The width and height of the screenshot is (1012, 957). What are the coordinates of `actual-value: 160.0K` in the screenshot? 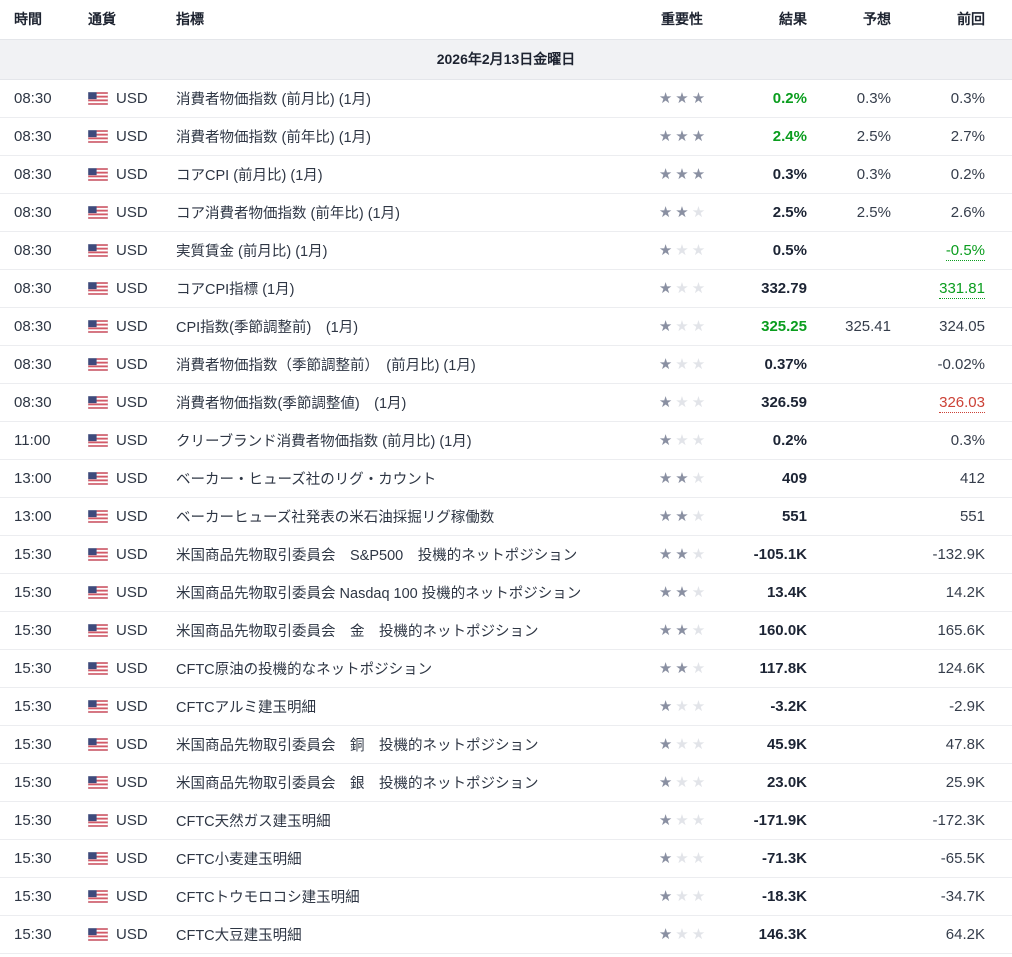 It's located at (782, 630).